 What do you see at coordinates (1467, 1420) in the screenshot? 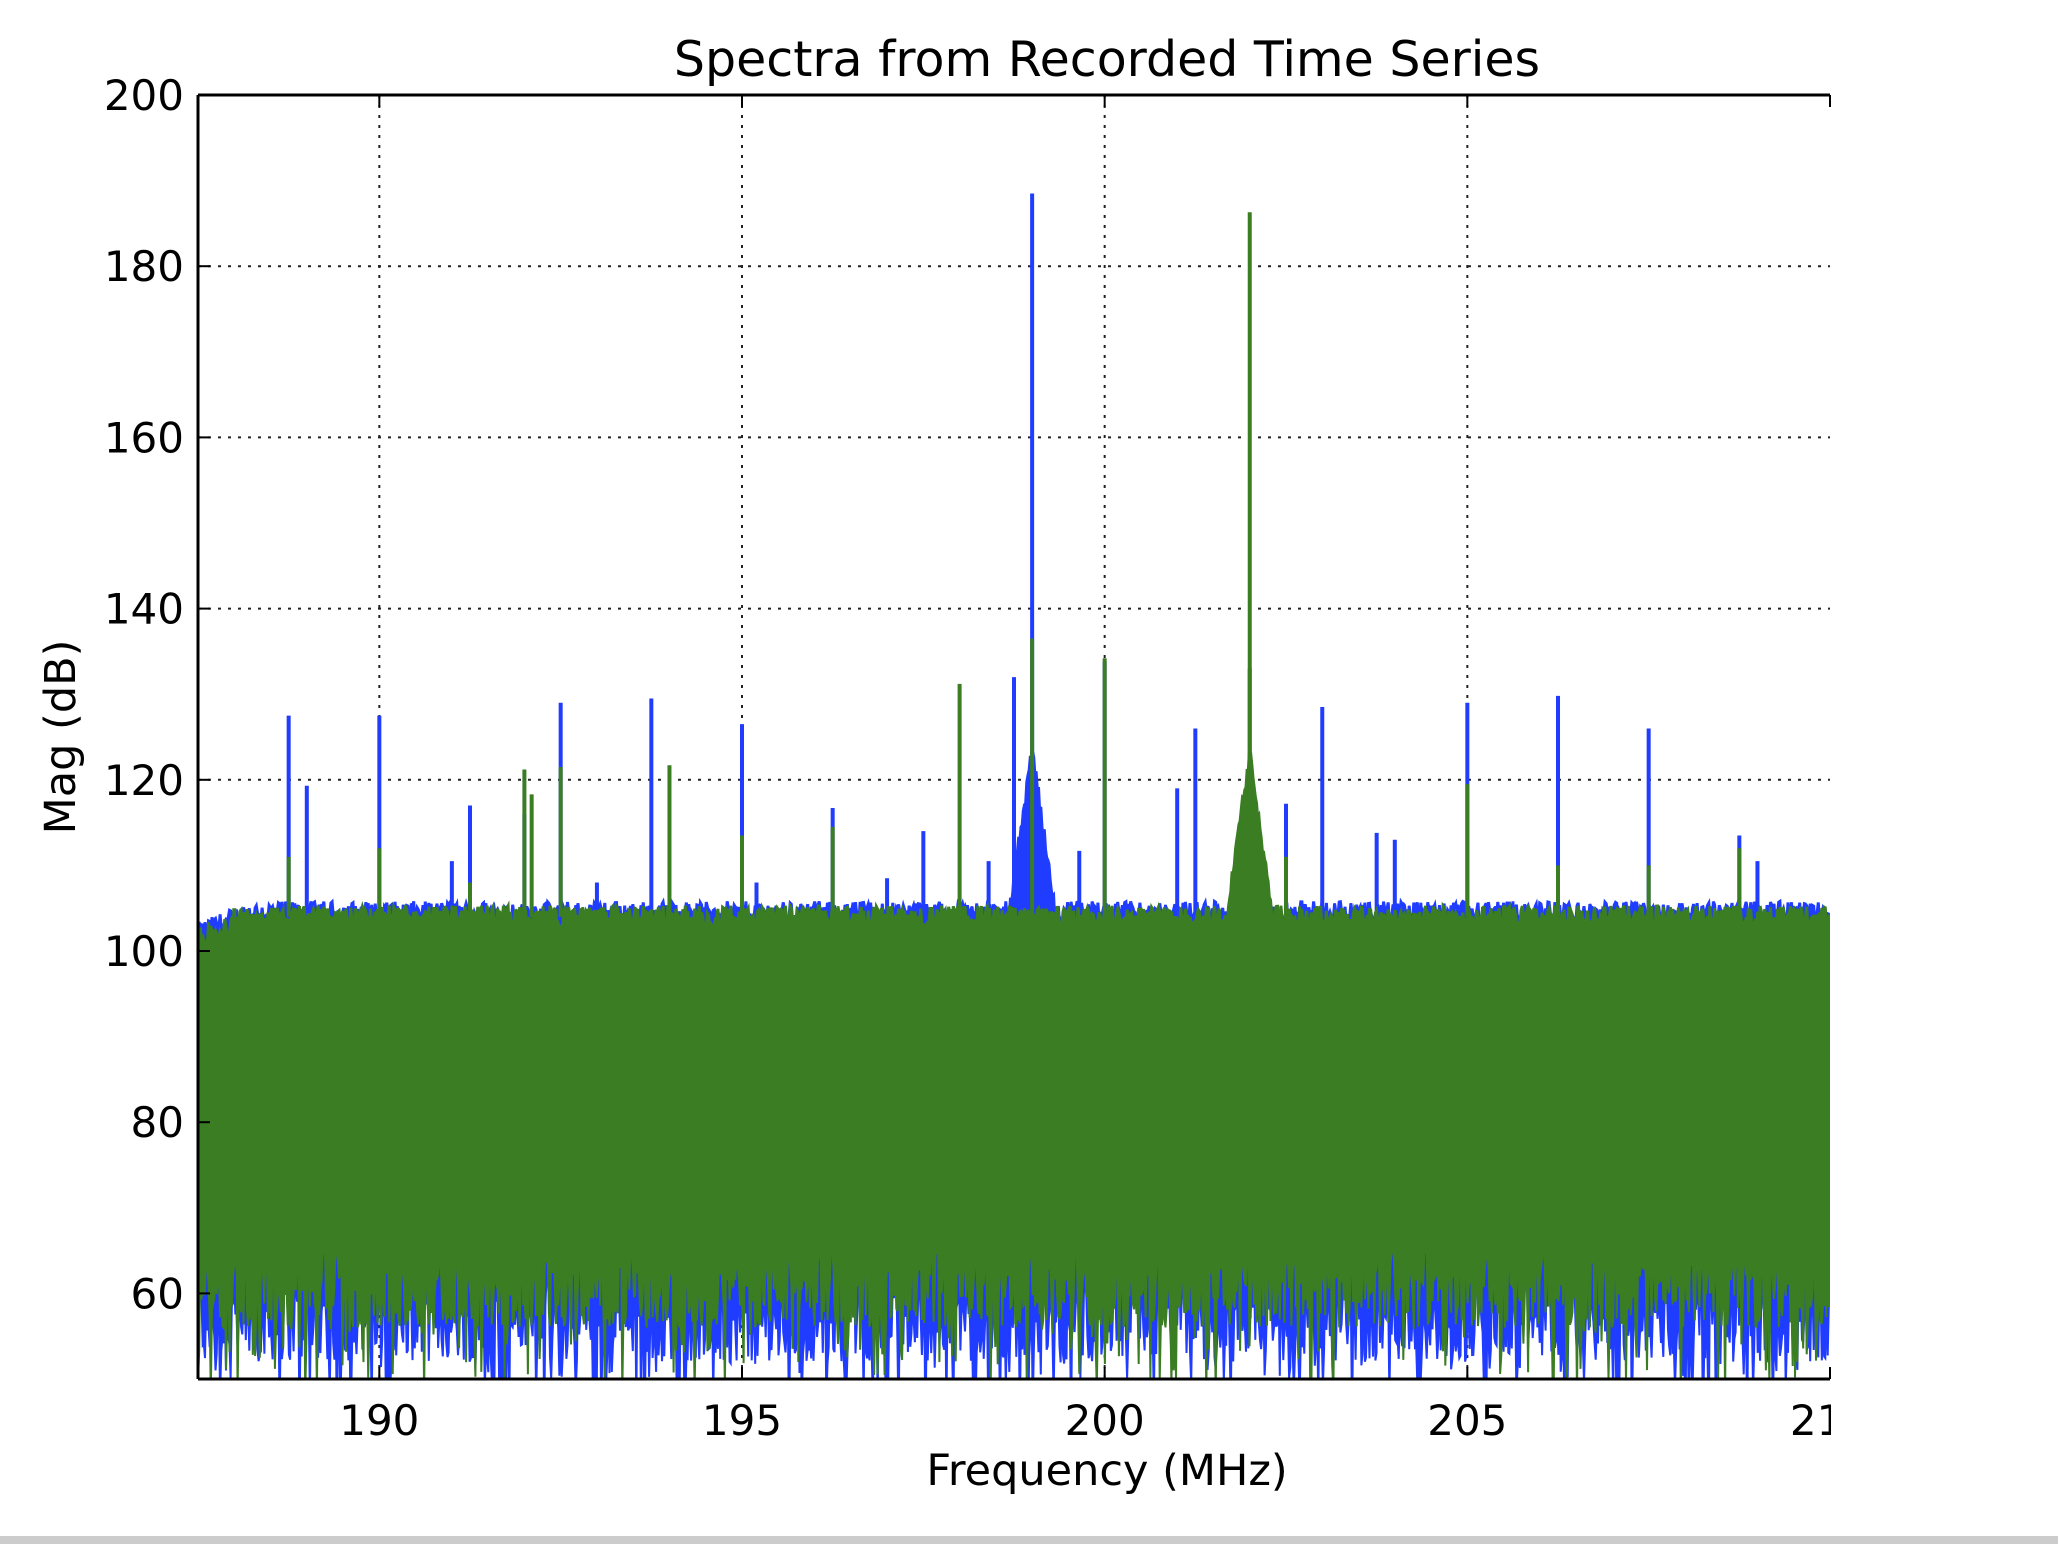
I see `x-tick-label: 205` at bounding box center [1467, 1420].